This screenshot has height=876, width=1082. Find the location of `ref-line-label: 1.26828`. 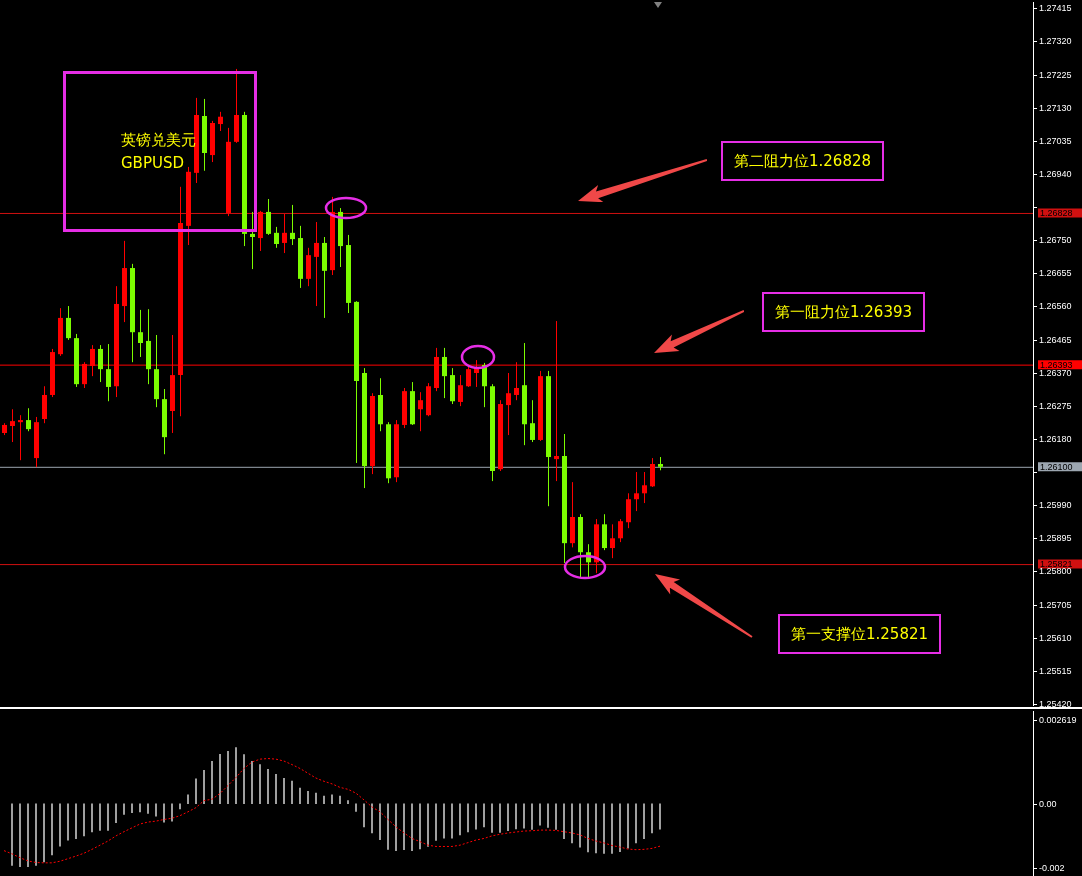

ref-line-label: 1.26828 is located at coordinates (1056, 212).